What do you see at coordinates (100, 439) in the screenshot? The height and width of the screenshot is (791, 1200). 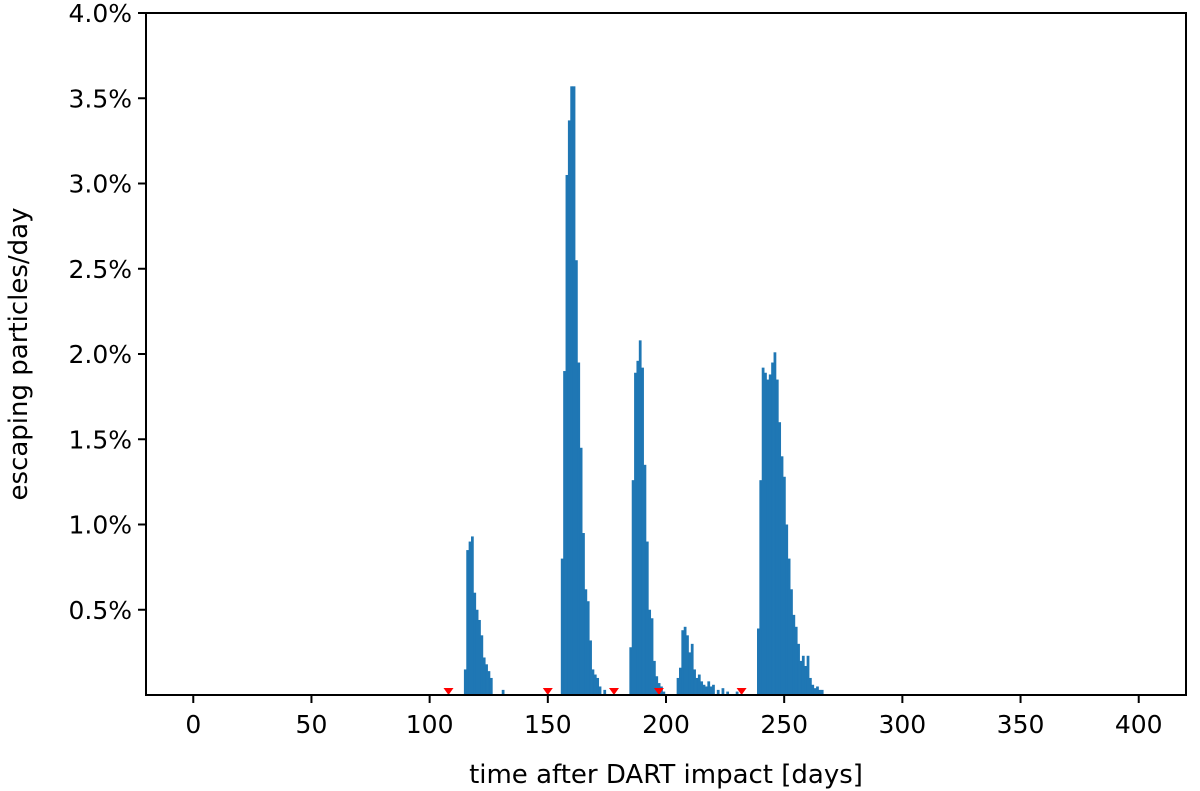 I see `y-tick-label: 1.5%` at bounding box center [100, 439].